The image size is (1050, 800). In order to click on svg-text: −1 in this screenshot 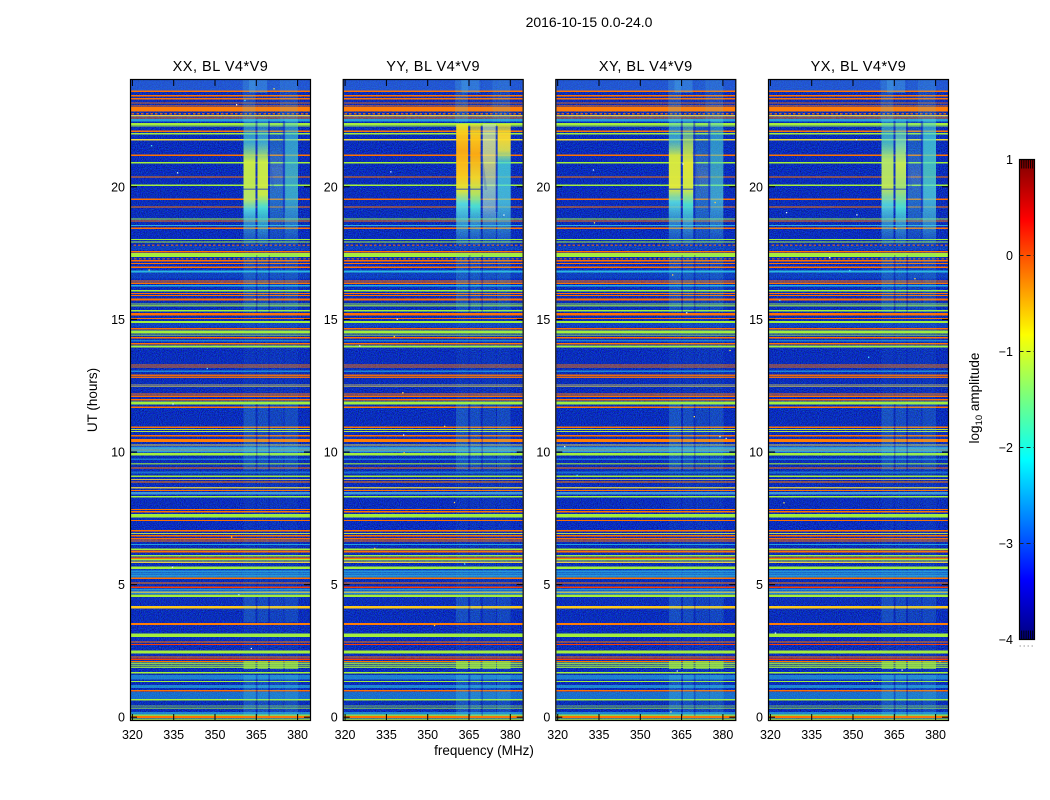, I will do `click(1006, 352)`.